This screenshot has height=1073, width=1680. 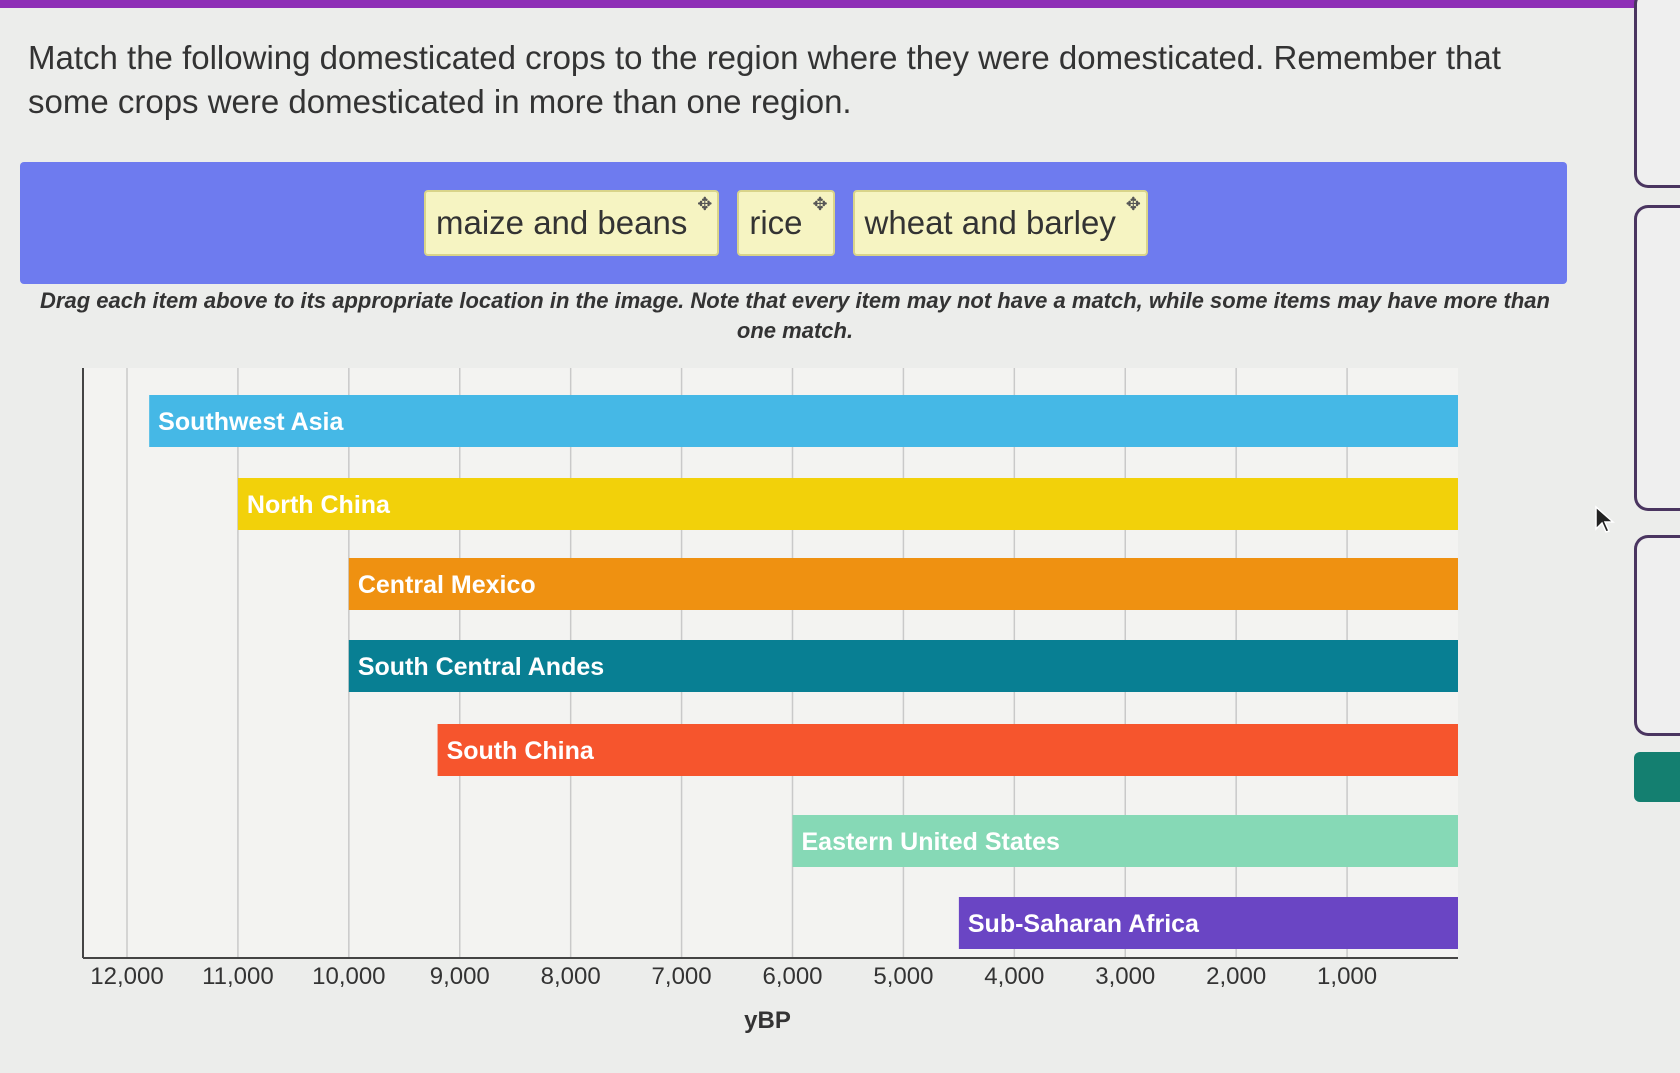 What do you see at coordinates (990, 222) in the screenshot?
I see `drag-item-label: wheat and barley` at bounding box center [990, 222].